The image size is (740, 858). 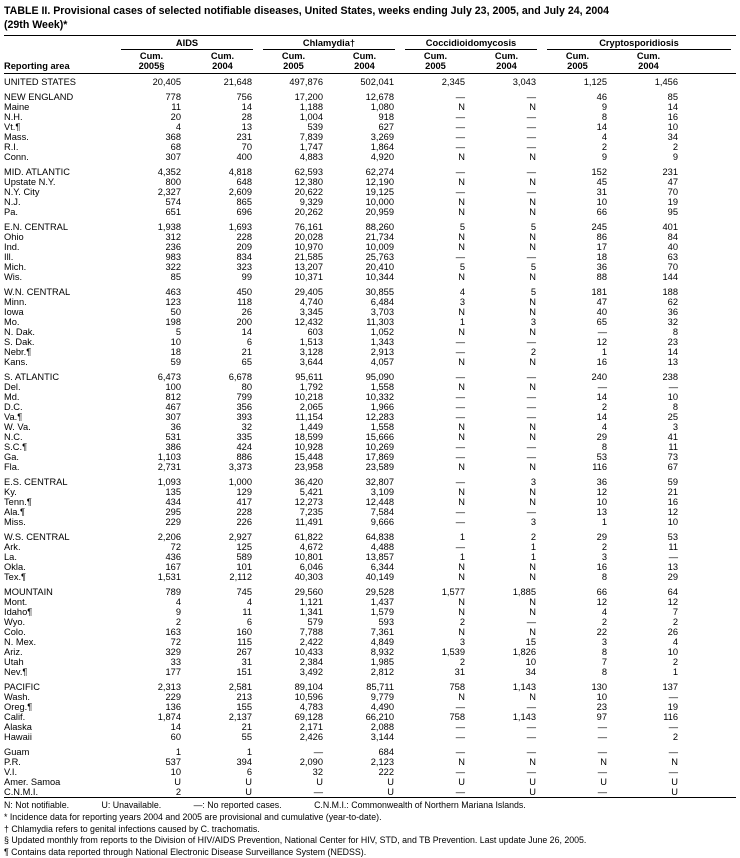 I want to click on value-cell: 31, so click(x=602, y=192).